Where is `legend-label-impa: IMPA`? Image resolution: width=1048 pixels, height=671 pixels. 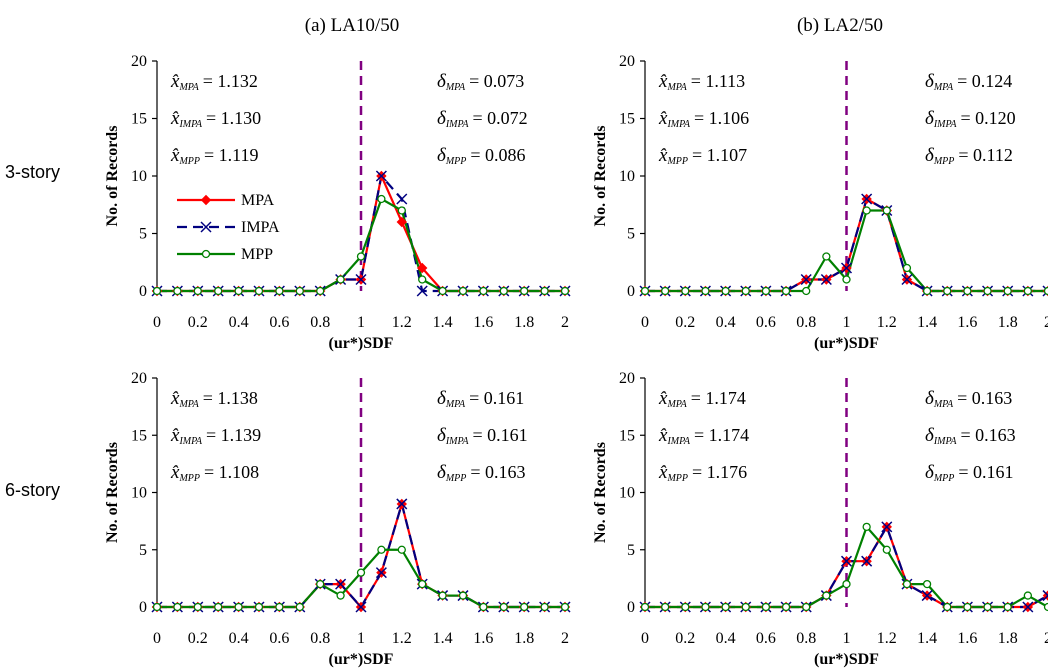 legend-label-impa: IMPA is located at coordinates (260, 227).